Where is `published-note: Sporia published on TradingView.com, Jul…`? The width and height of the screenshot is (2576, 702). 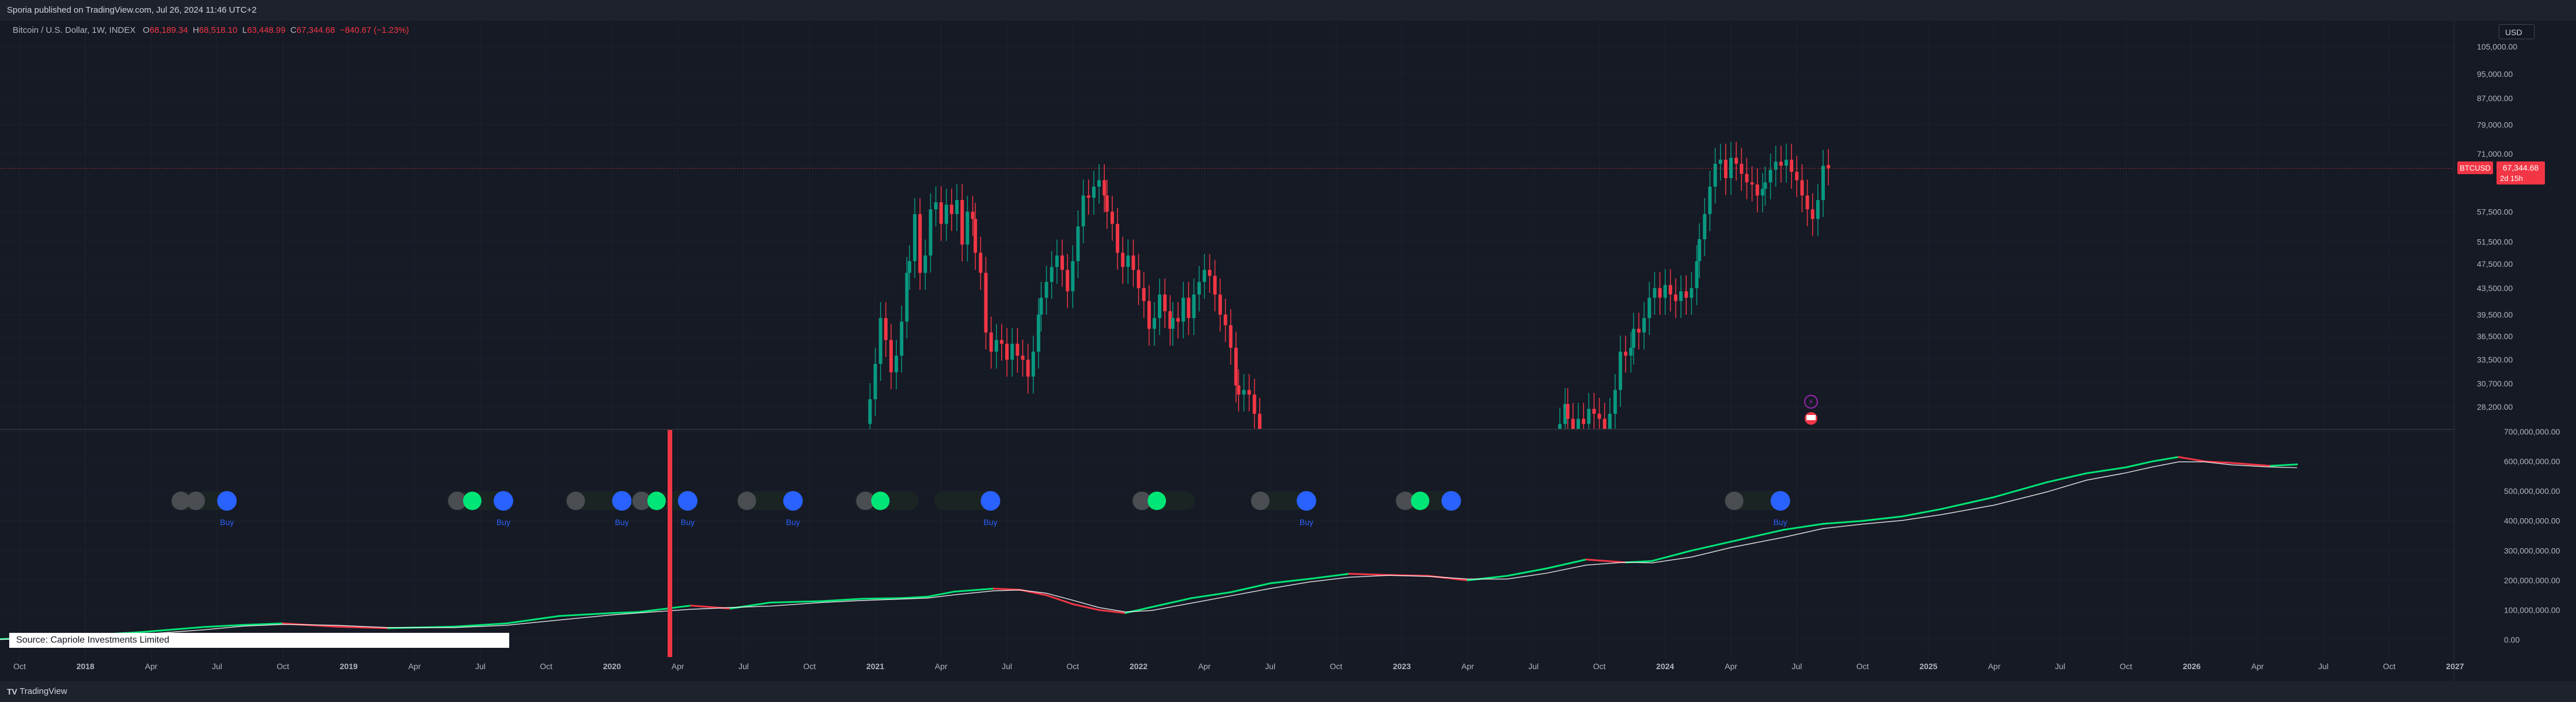
published-note: Sporia published on TradingView.com, Jul… is located at coordinates (132, 10).